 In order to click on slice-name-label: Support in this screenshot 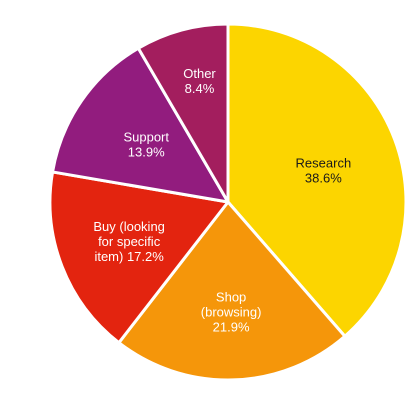, I will do `click(146, 137)`.